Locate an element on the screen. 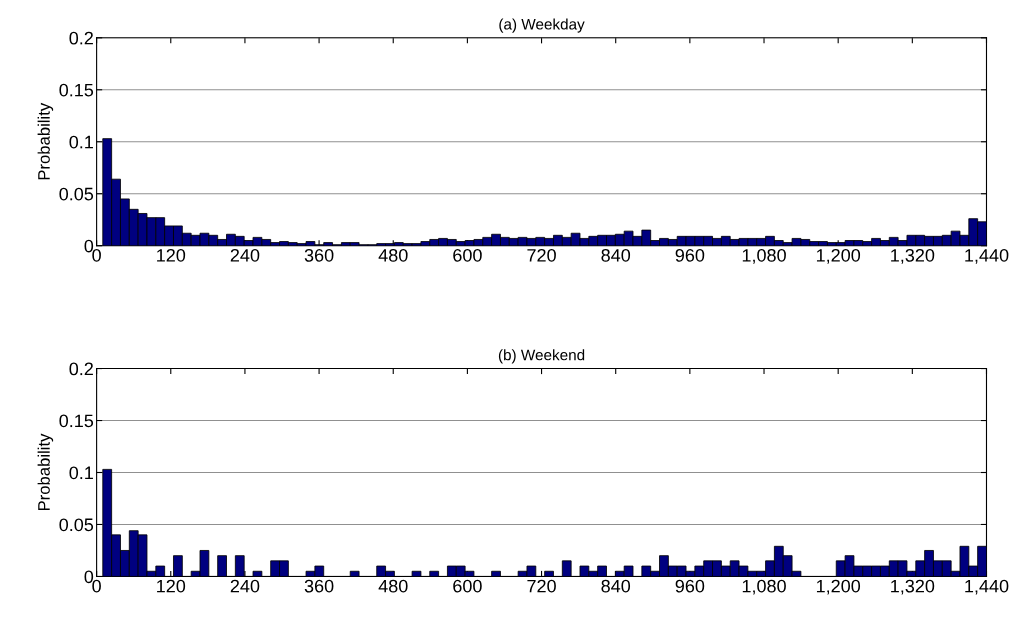 This screenshot has width=1017, height=630. chart-title: (a) Weekday is located at coordinates (542, 25).